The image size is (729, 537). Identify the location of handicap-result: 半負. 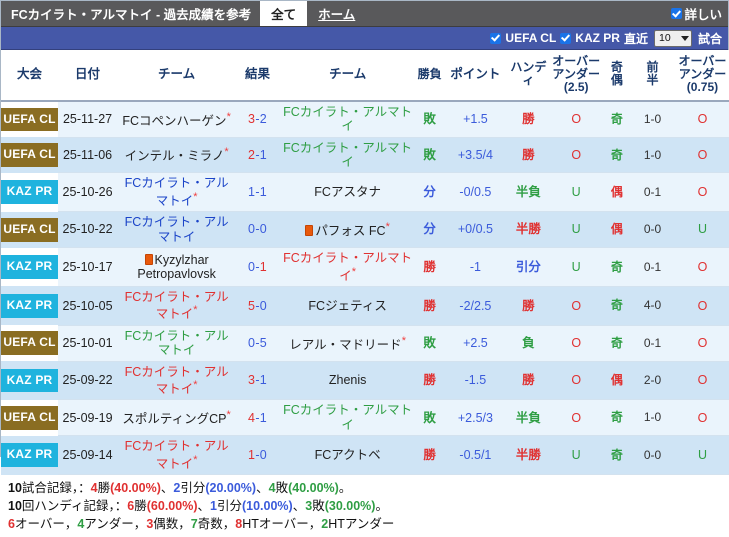
(528, 192).